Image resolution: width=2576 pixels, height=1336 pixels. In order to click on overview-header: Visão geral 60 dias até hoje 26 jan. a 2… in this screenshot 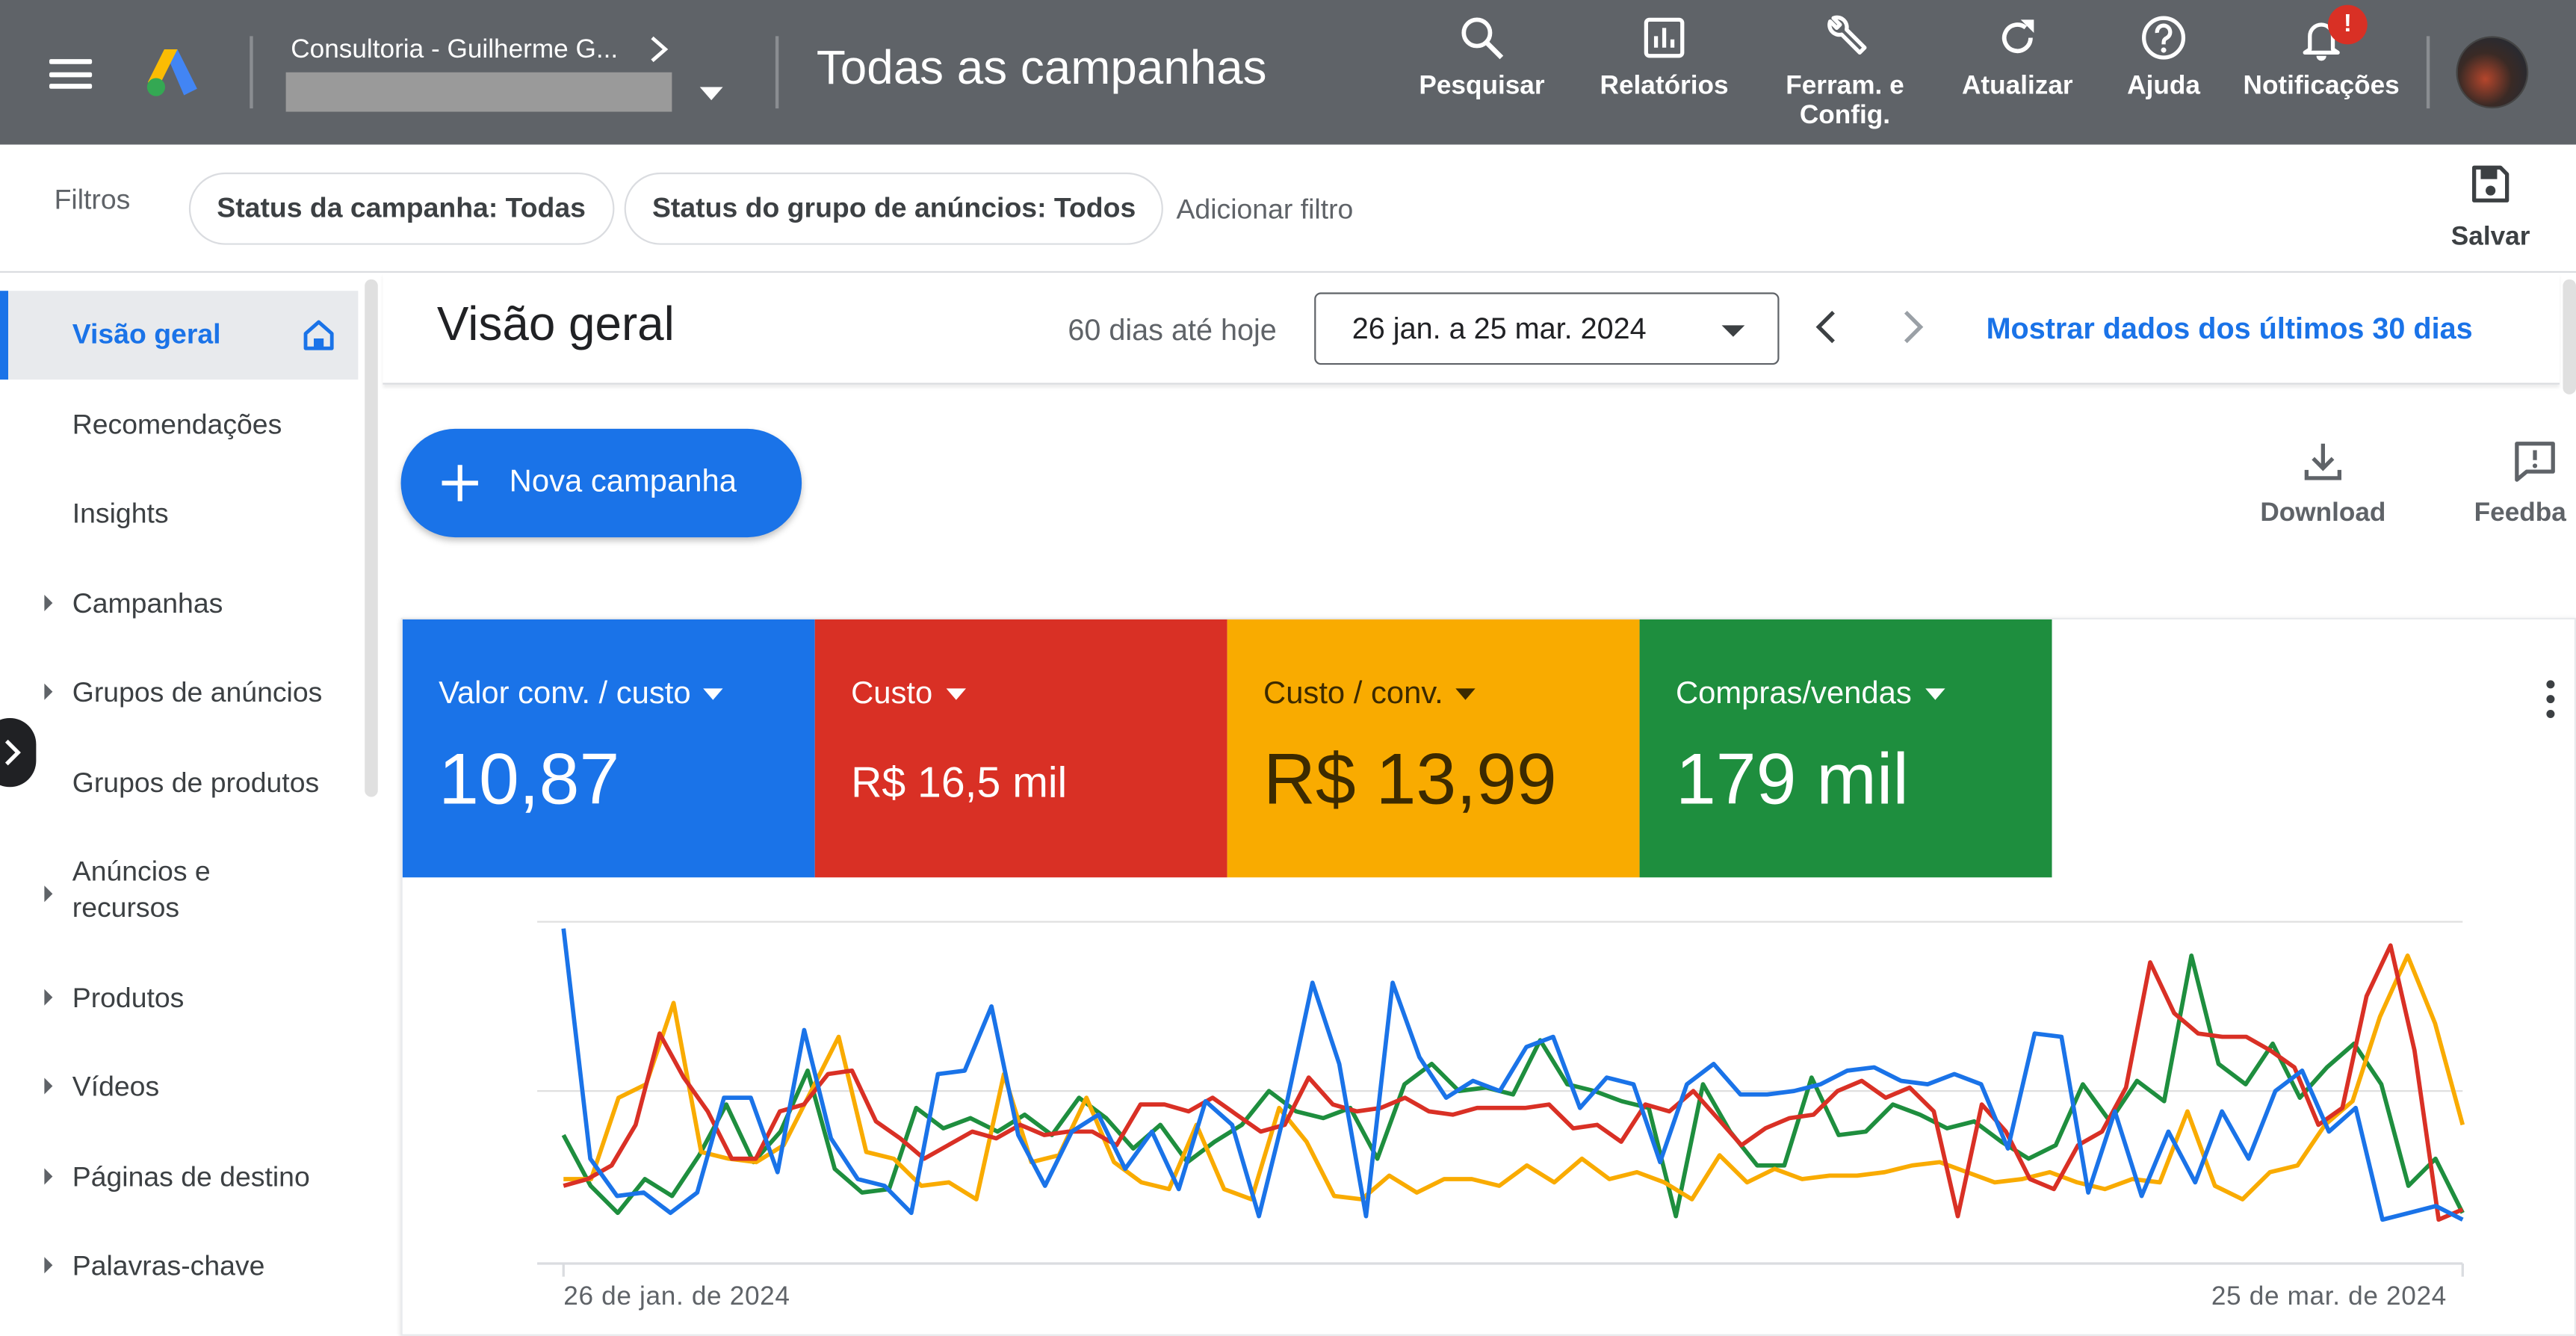, I will do `click(1471, 329)`.